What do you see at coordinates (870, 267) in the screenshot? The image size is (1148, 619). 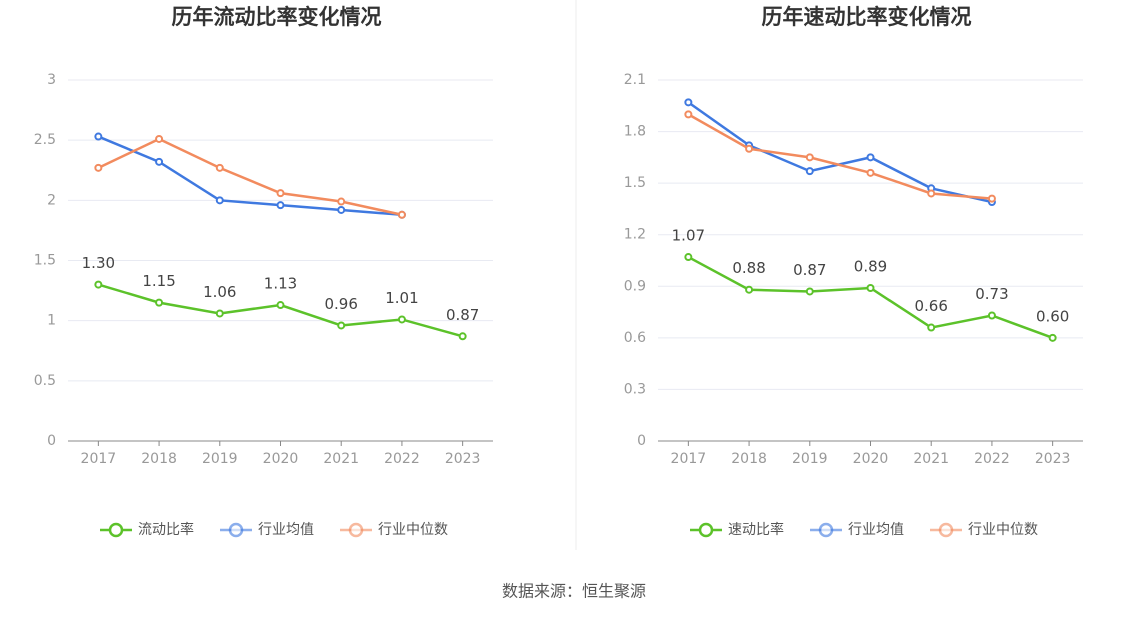 I see `value-label: 0.89` at bounding box center [870, 267].